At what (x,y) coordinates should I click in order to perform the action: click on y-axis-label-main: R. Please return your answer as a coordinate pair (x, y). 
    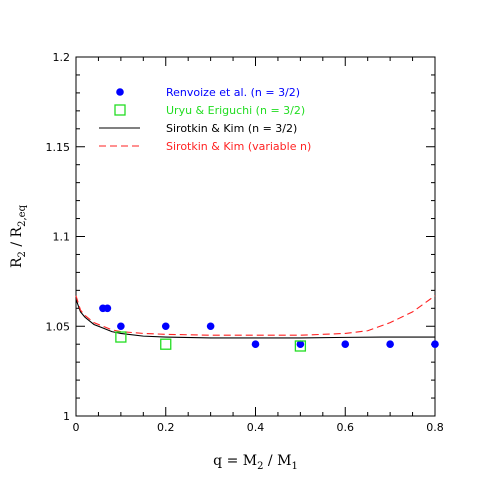
    Looking at the image, I should click on (17, 262).